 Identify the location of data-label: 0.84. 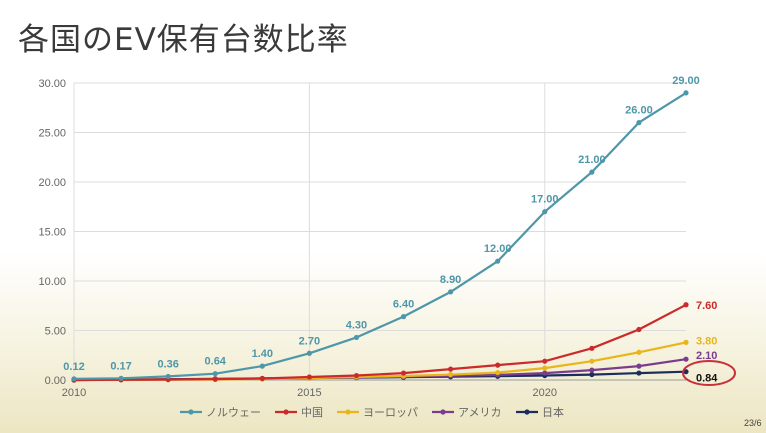
(707, 379).